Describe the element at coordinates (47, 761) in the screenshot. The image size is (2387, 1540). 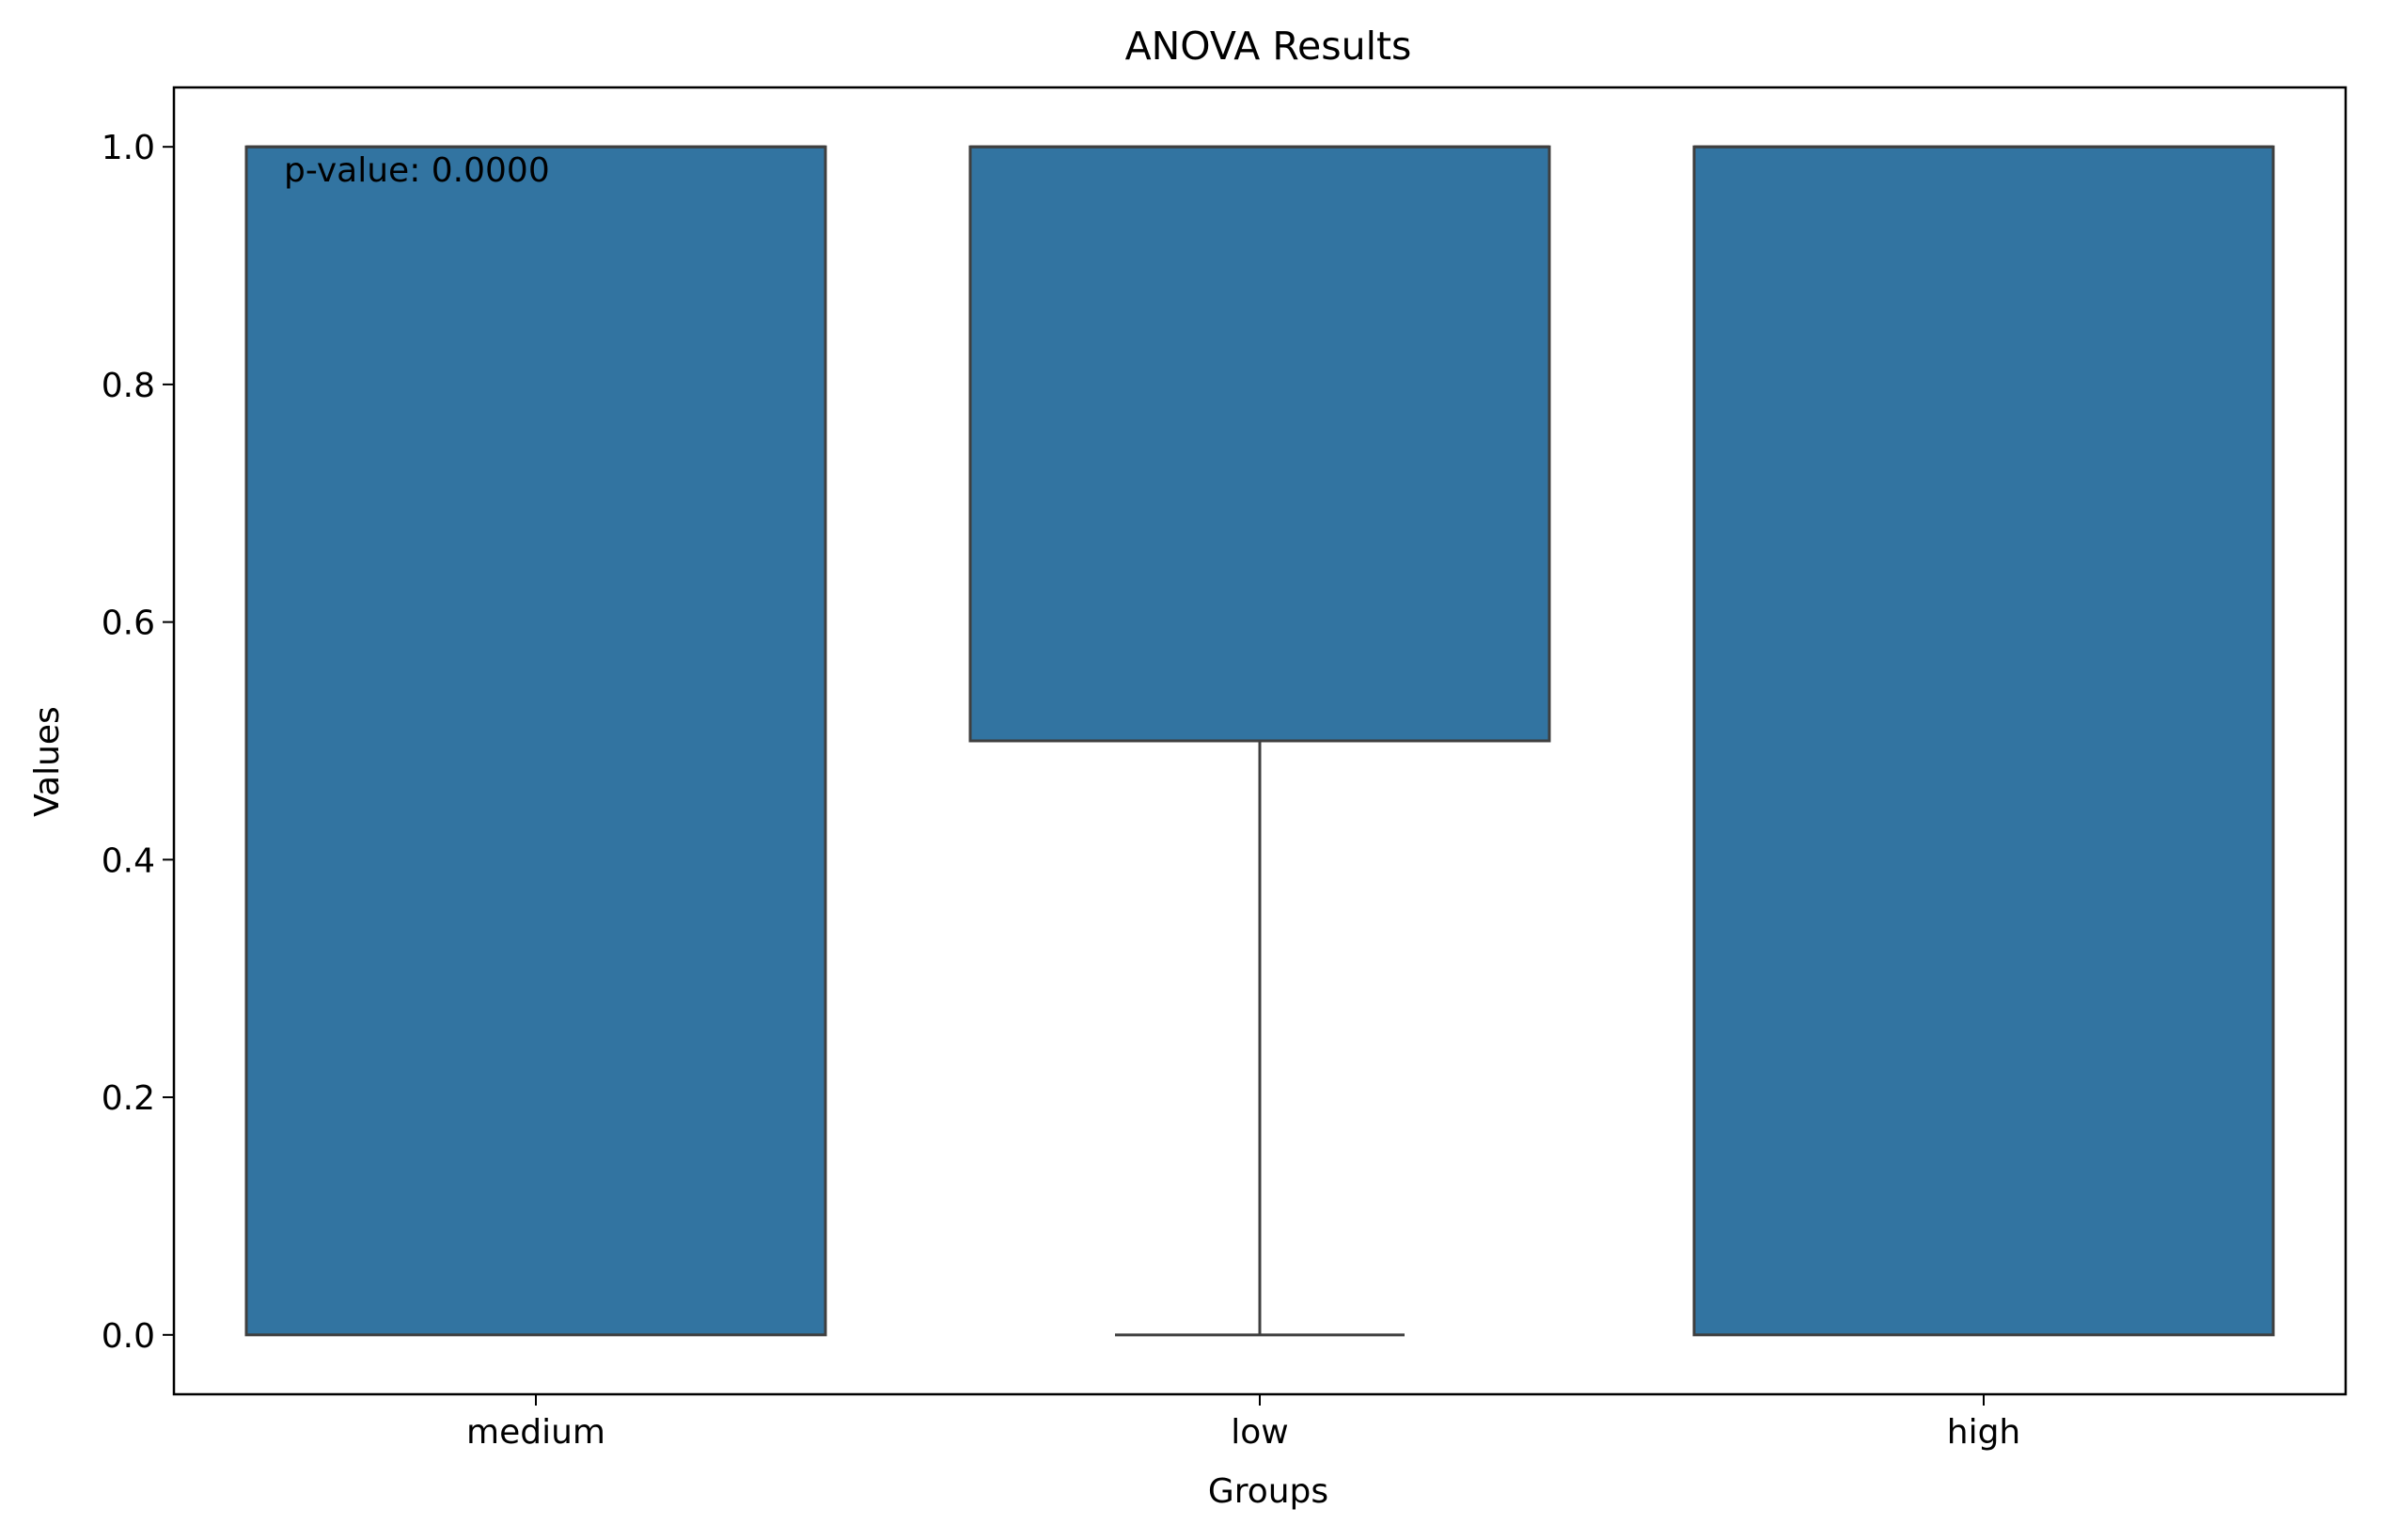
I see `y-axis-label: Values` at that location.